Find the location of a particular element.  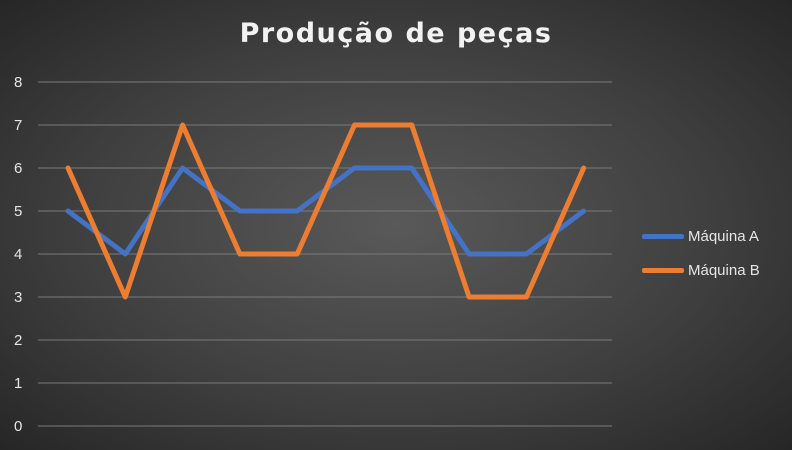

y-tick-label: 7 is located at coordinates (18, 125).